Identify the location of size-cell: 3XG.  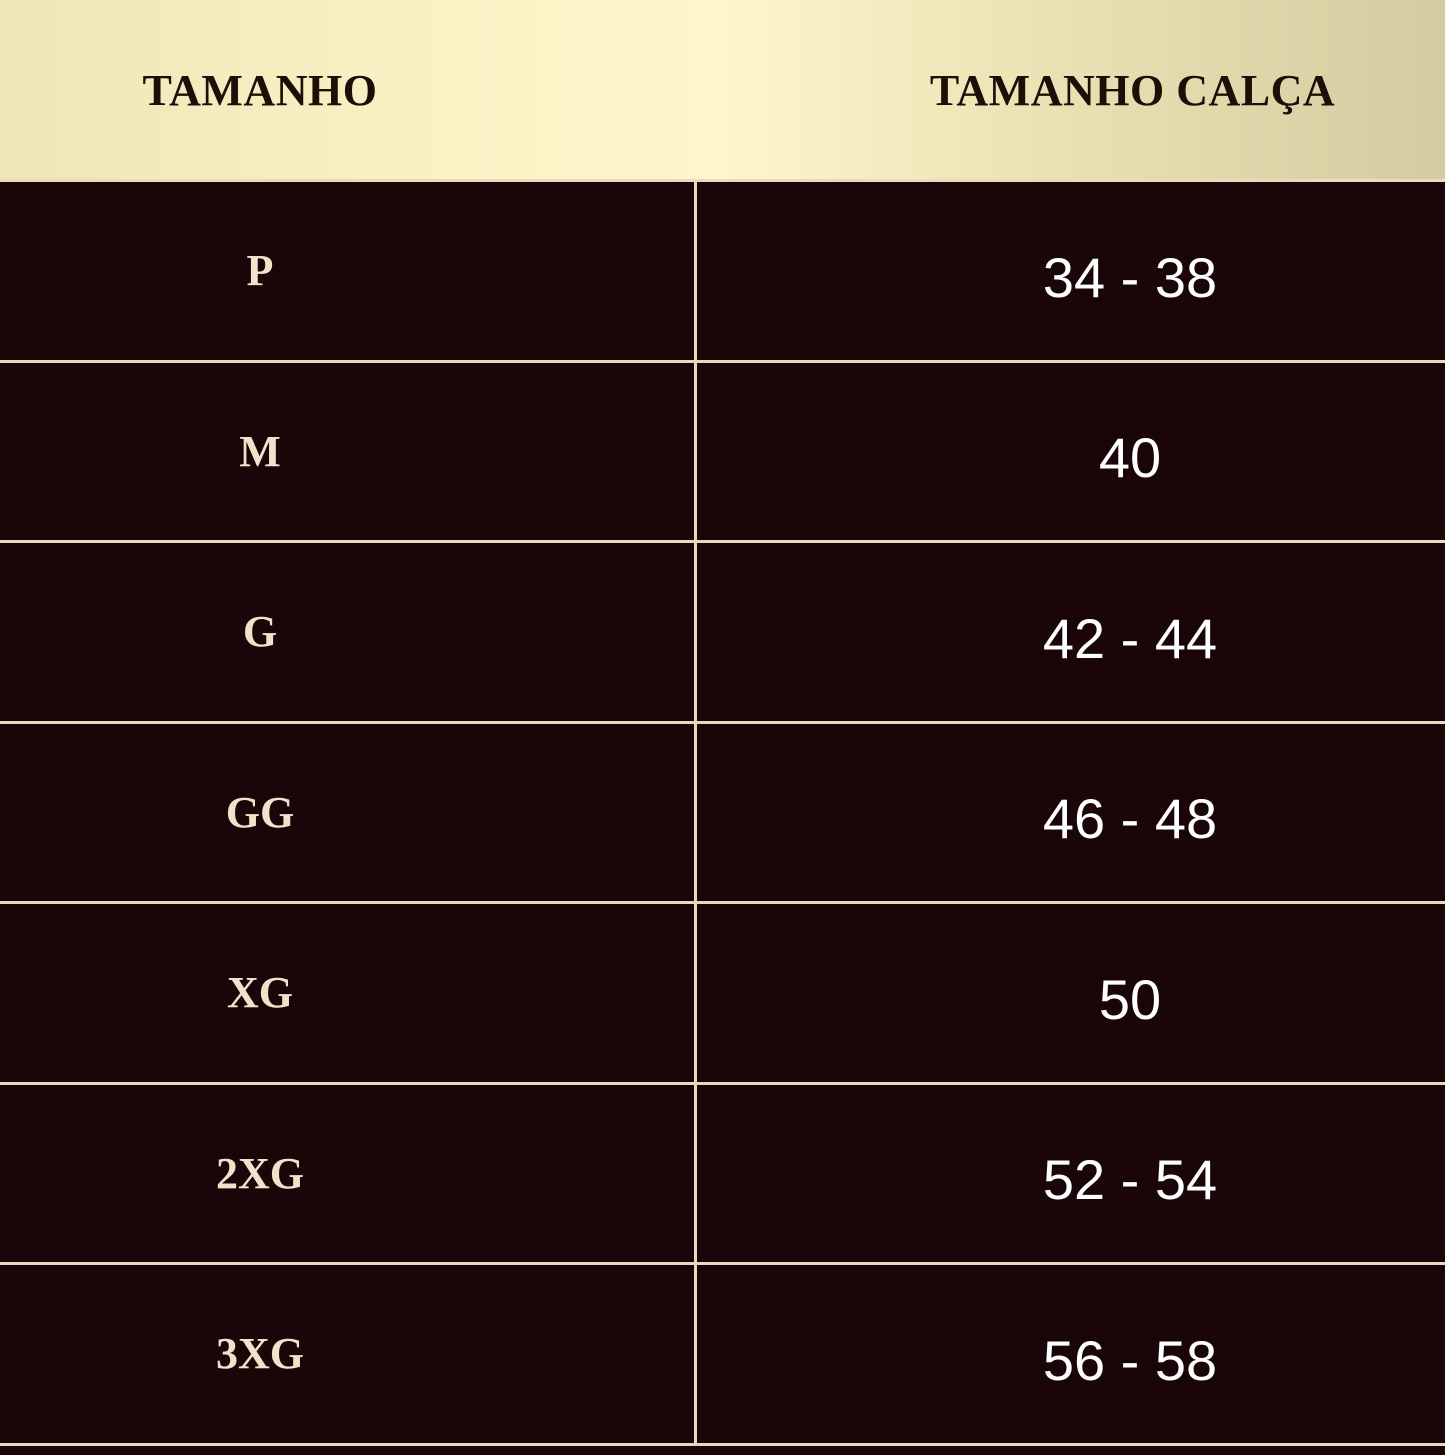
(260, 1353).